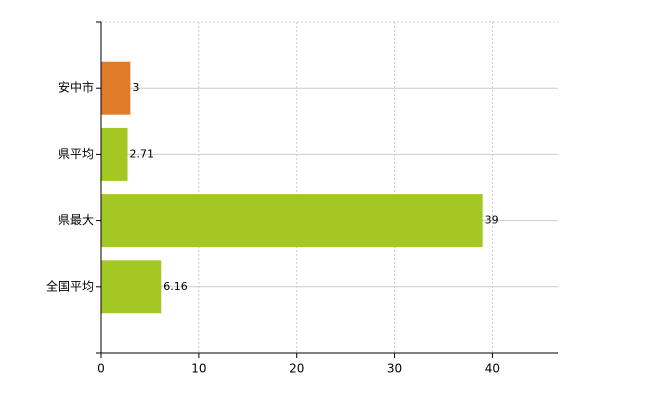 The height and width of the screenshot is (400, 650). Describe the element at coordinates (101, 369) in the screenshot. I see `x-tick-label: 0` at that location.